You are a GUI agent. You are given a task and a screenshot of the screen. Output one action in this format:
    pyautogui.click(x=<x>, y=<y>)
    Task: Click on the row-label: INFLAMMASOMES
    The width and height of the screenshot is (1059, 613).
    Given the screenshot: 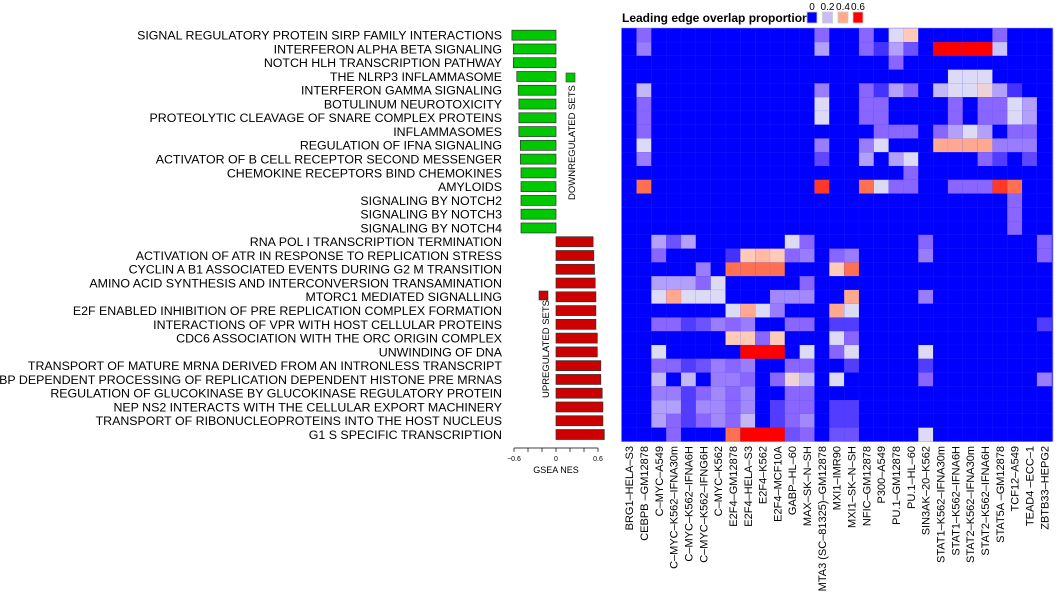 What is the action you would take?
    pyautogui.click(x=447, y=132)
    